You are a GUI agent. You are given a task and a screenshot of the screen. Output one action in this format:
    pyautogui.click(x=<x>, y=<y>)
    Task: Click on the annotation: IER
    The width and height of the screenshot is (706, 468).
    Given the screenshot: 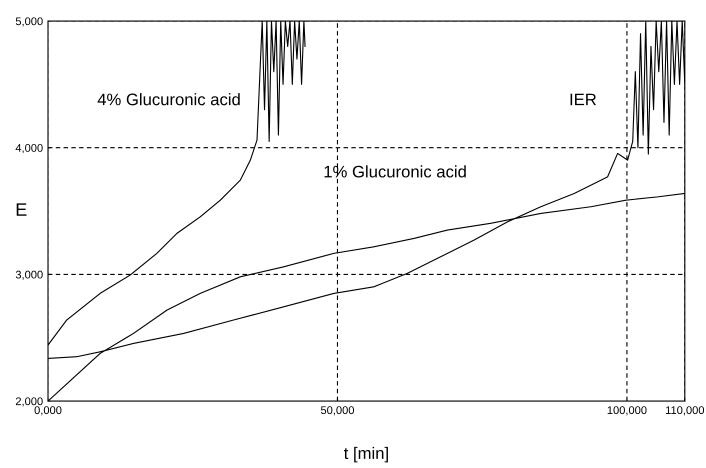 What is the action you would take?
    pyautogui.click(x=583, y=100)
    